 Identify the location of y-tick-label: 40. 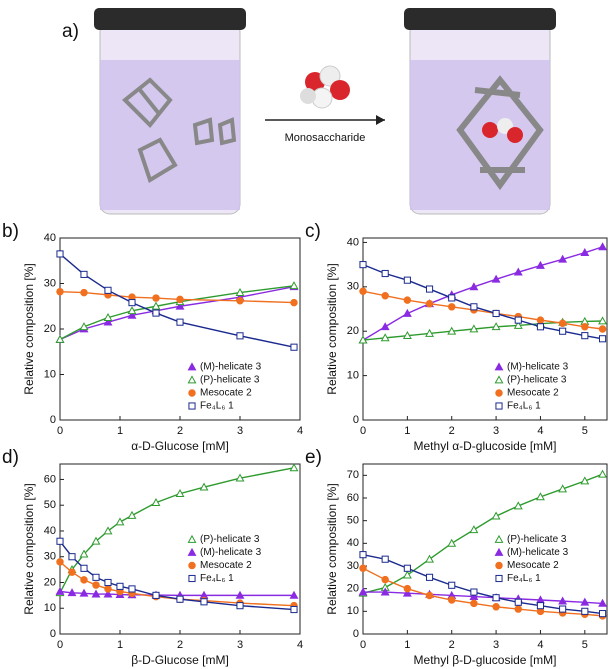
(353, 242).